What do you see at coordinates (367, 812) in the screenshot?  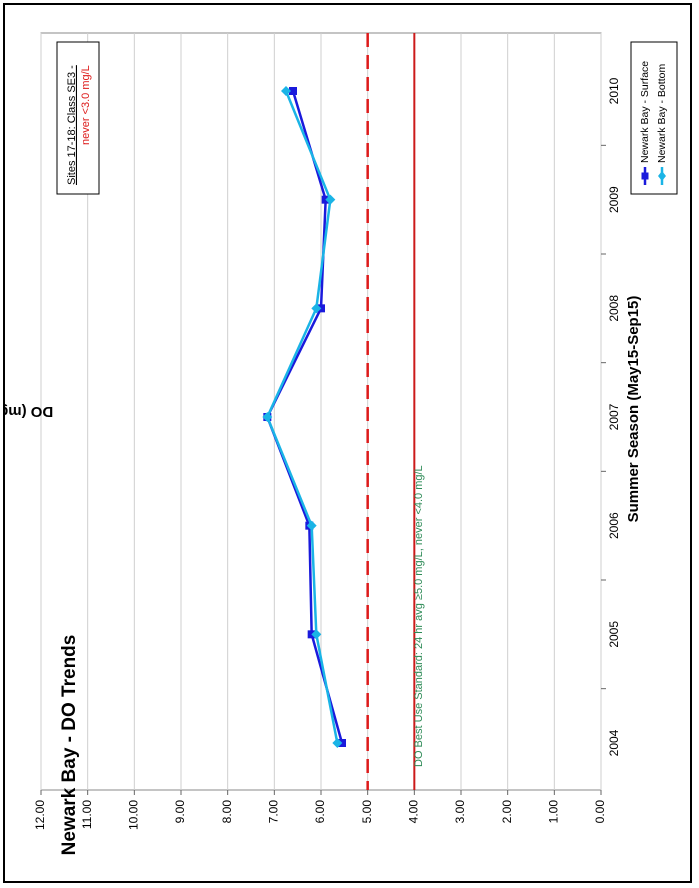 I see `y-tick-label: 5.00` at bounding box center [367, 812].